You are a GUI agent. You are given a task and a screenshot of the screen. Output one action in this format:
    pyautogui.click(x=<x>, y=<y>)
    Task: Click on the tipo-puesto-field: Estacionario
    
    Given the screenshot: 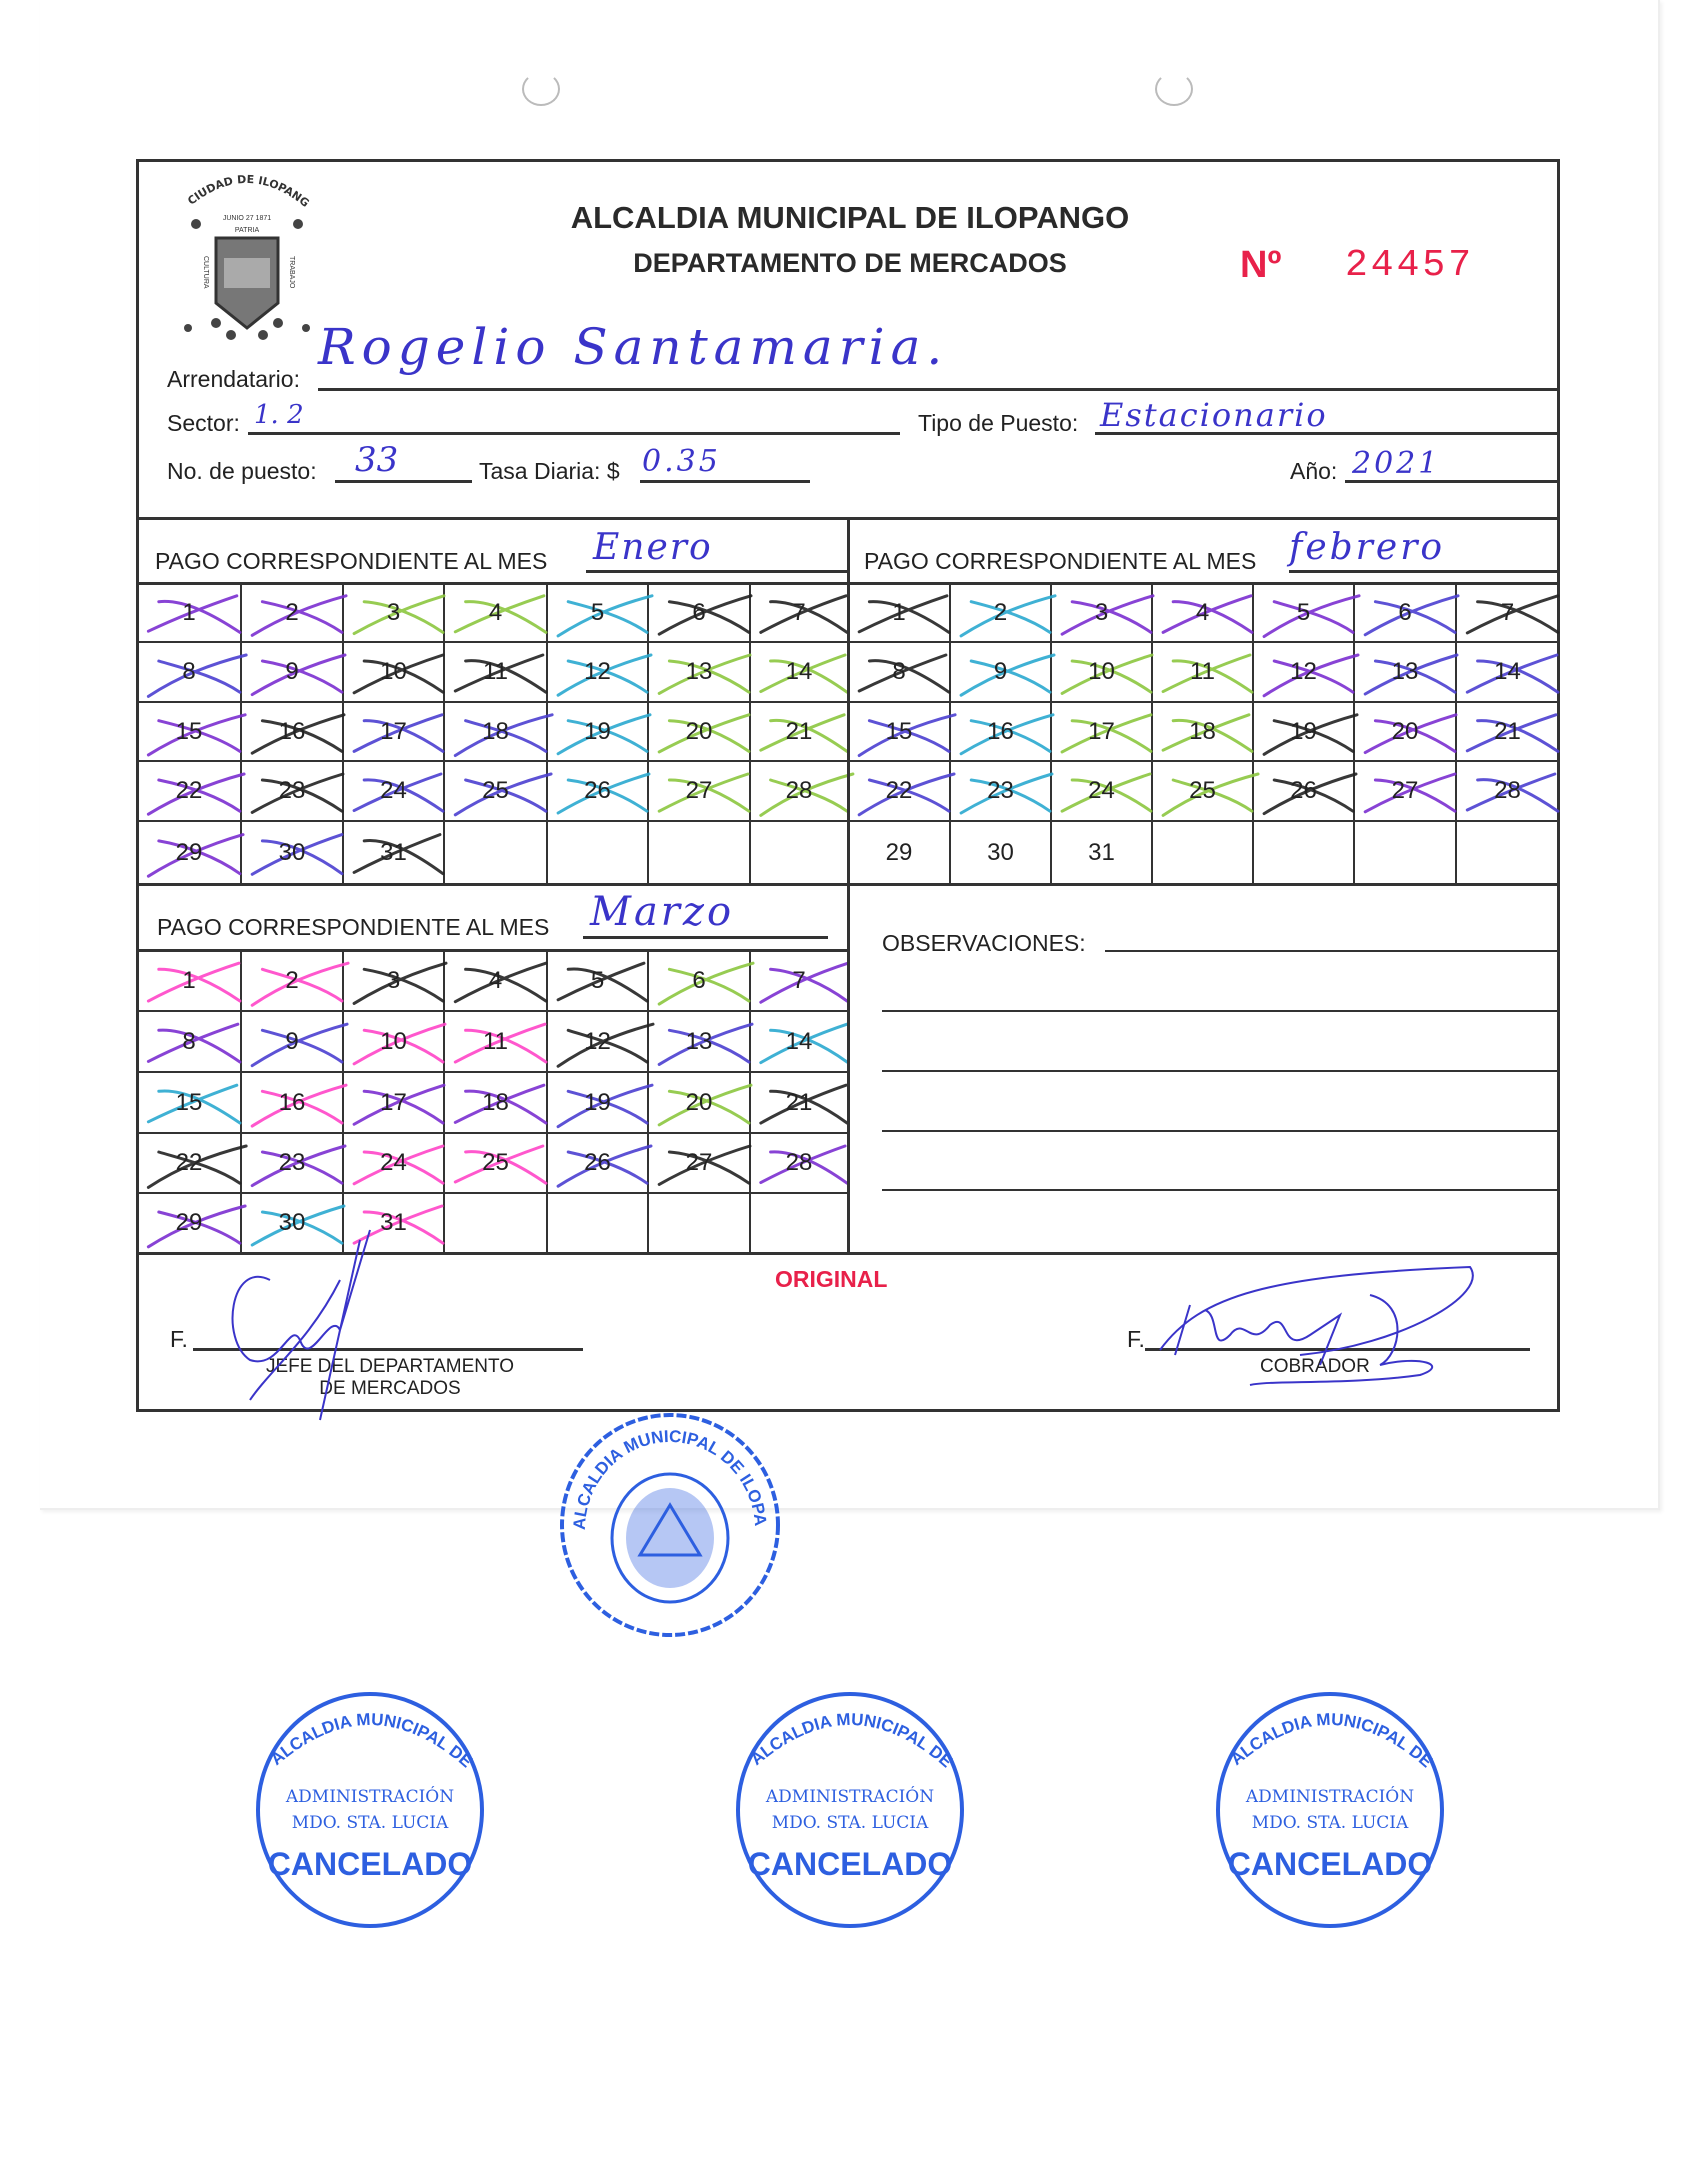 What is the action you would take?
    pyautogui.click(x=1214, y=415)
    